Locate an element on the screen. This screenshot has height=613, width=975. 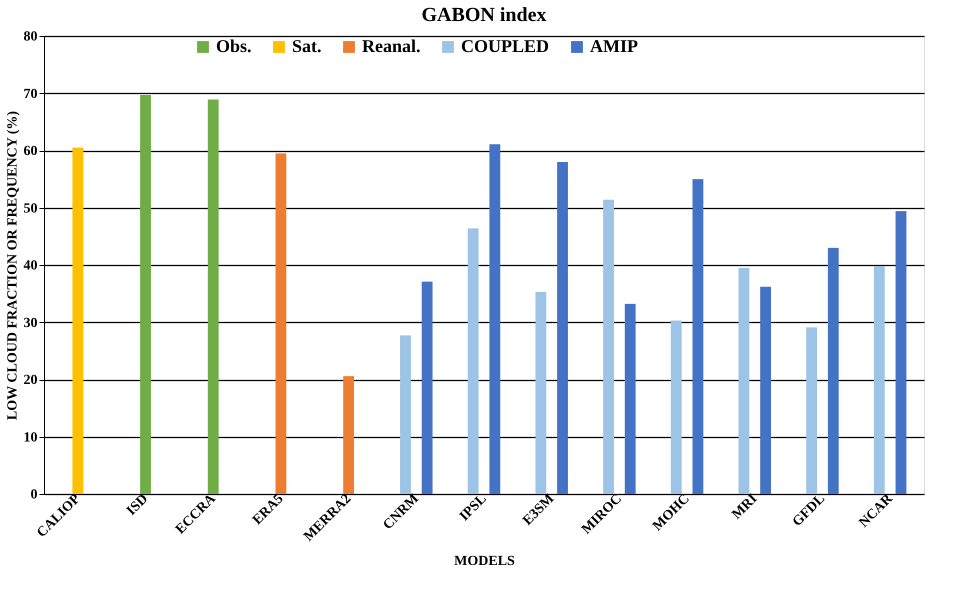
y-tick-label: 10 is located at coordinates (31, 438).